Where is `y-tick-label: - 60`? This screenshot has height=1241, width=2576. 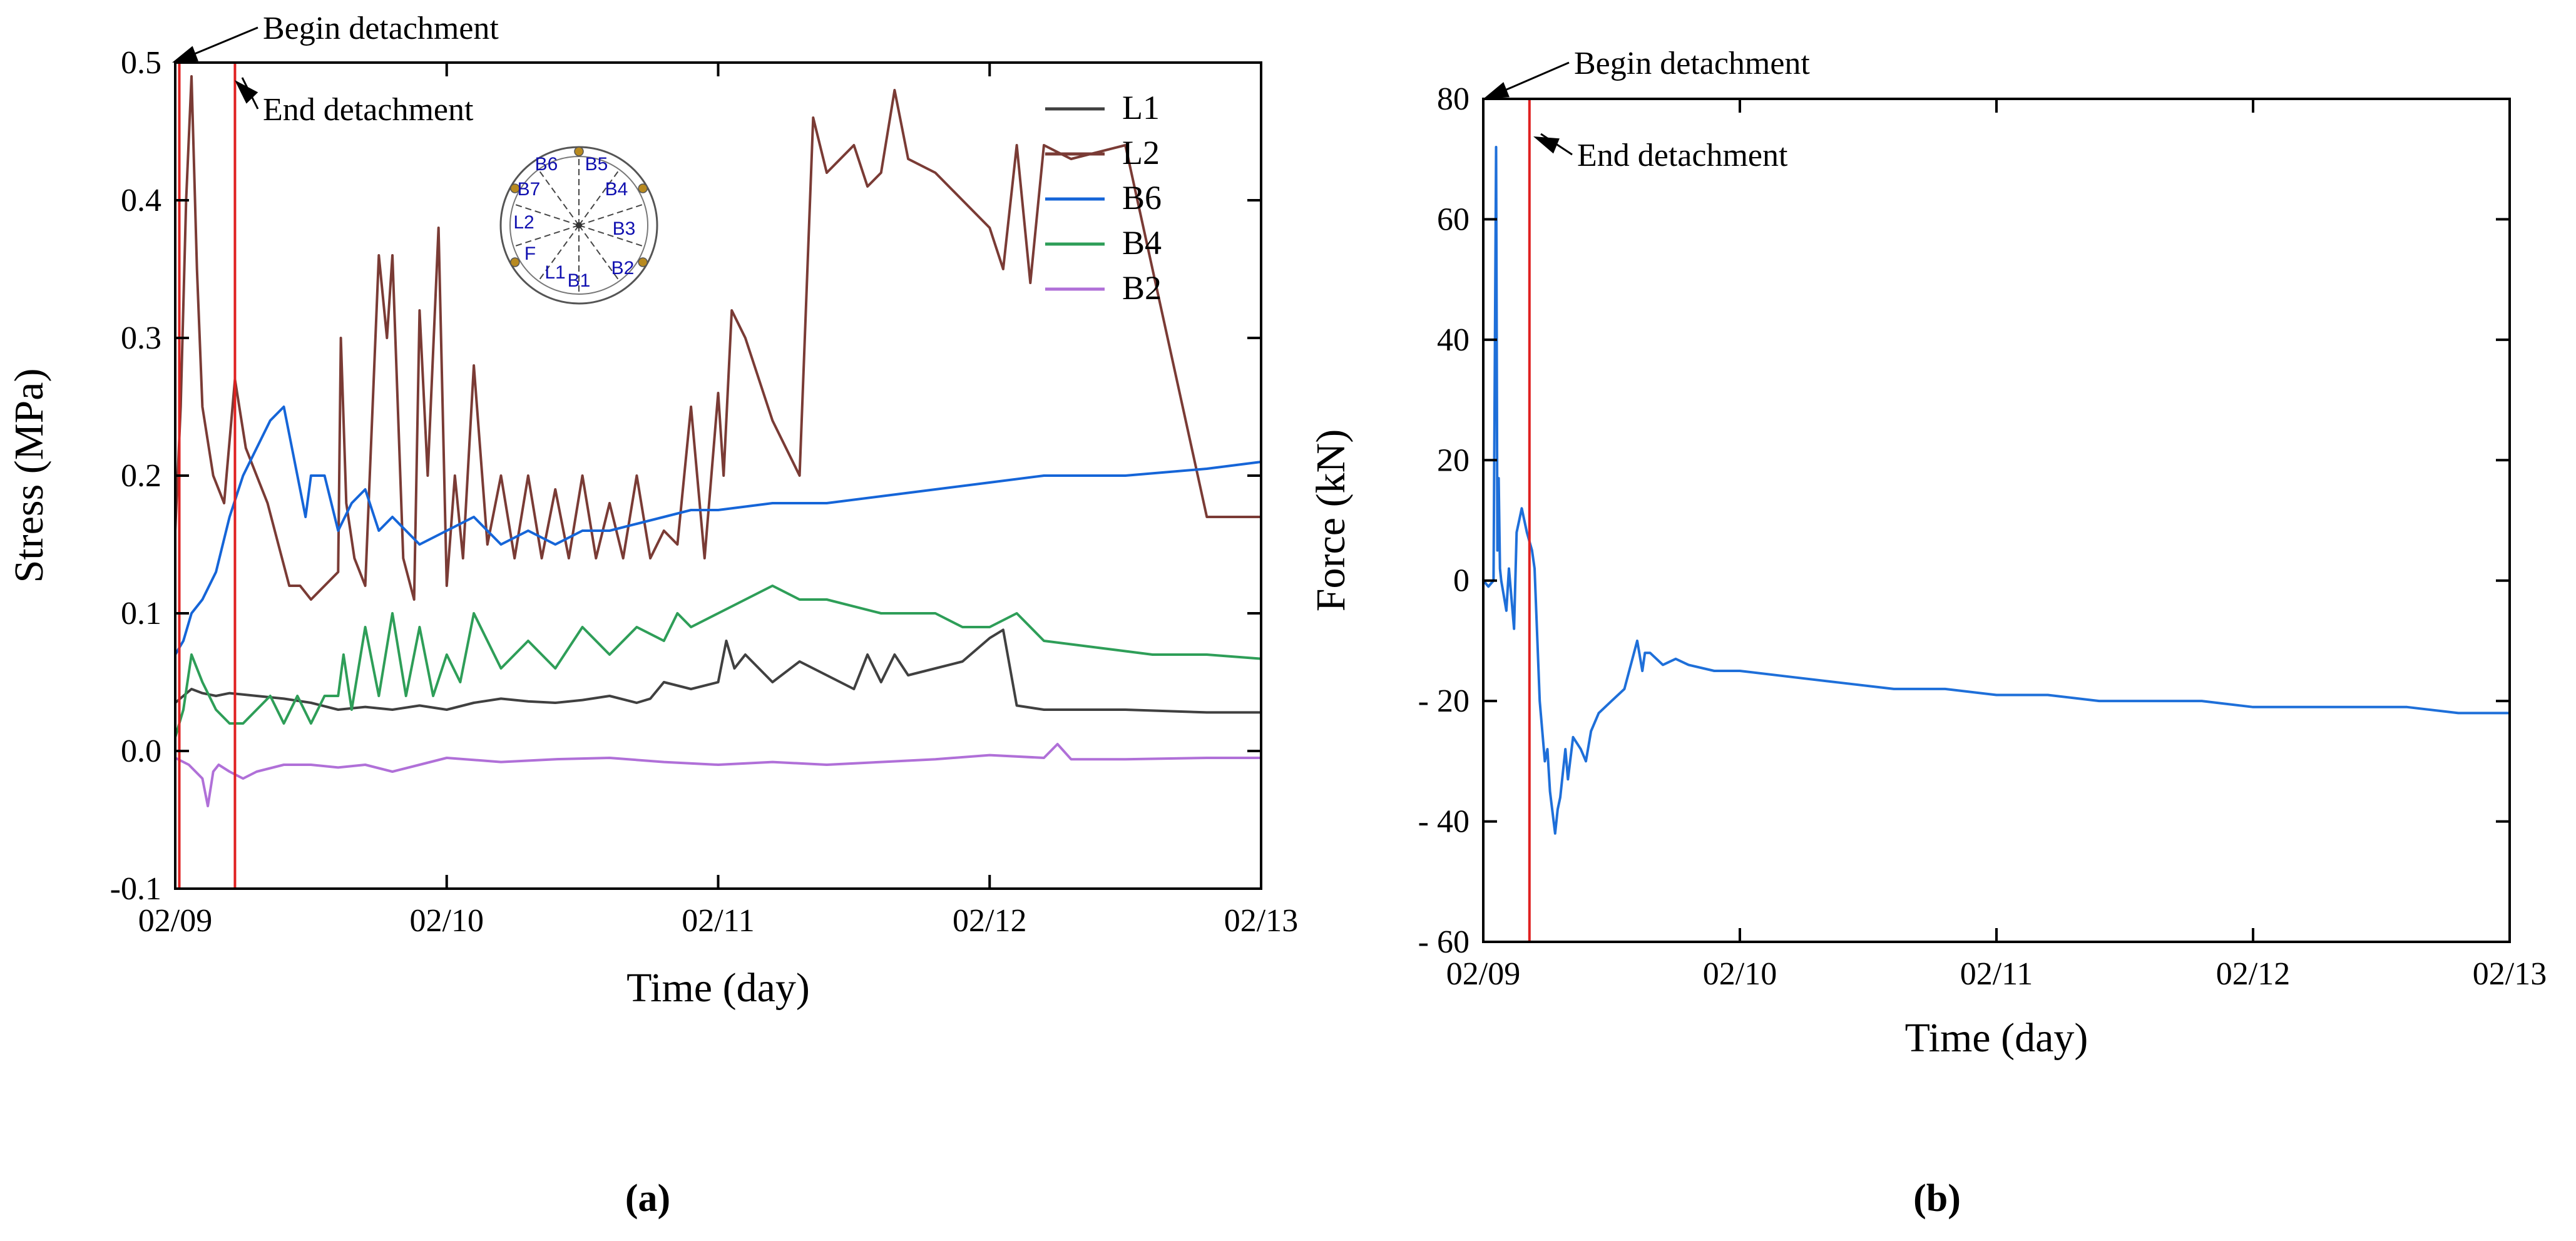
y-tick-label: - 60 is located at coordinates (1443, 942).